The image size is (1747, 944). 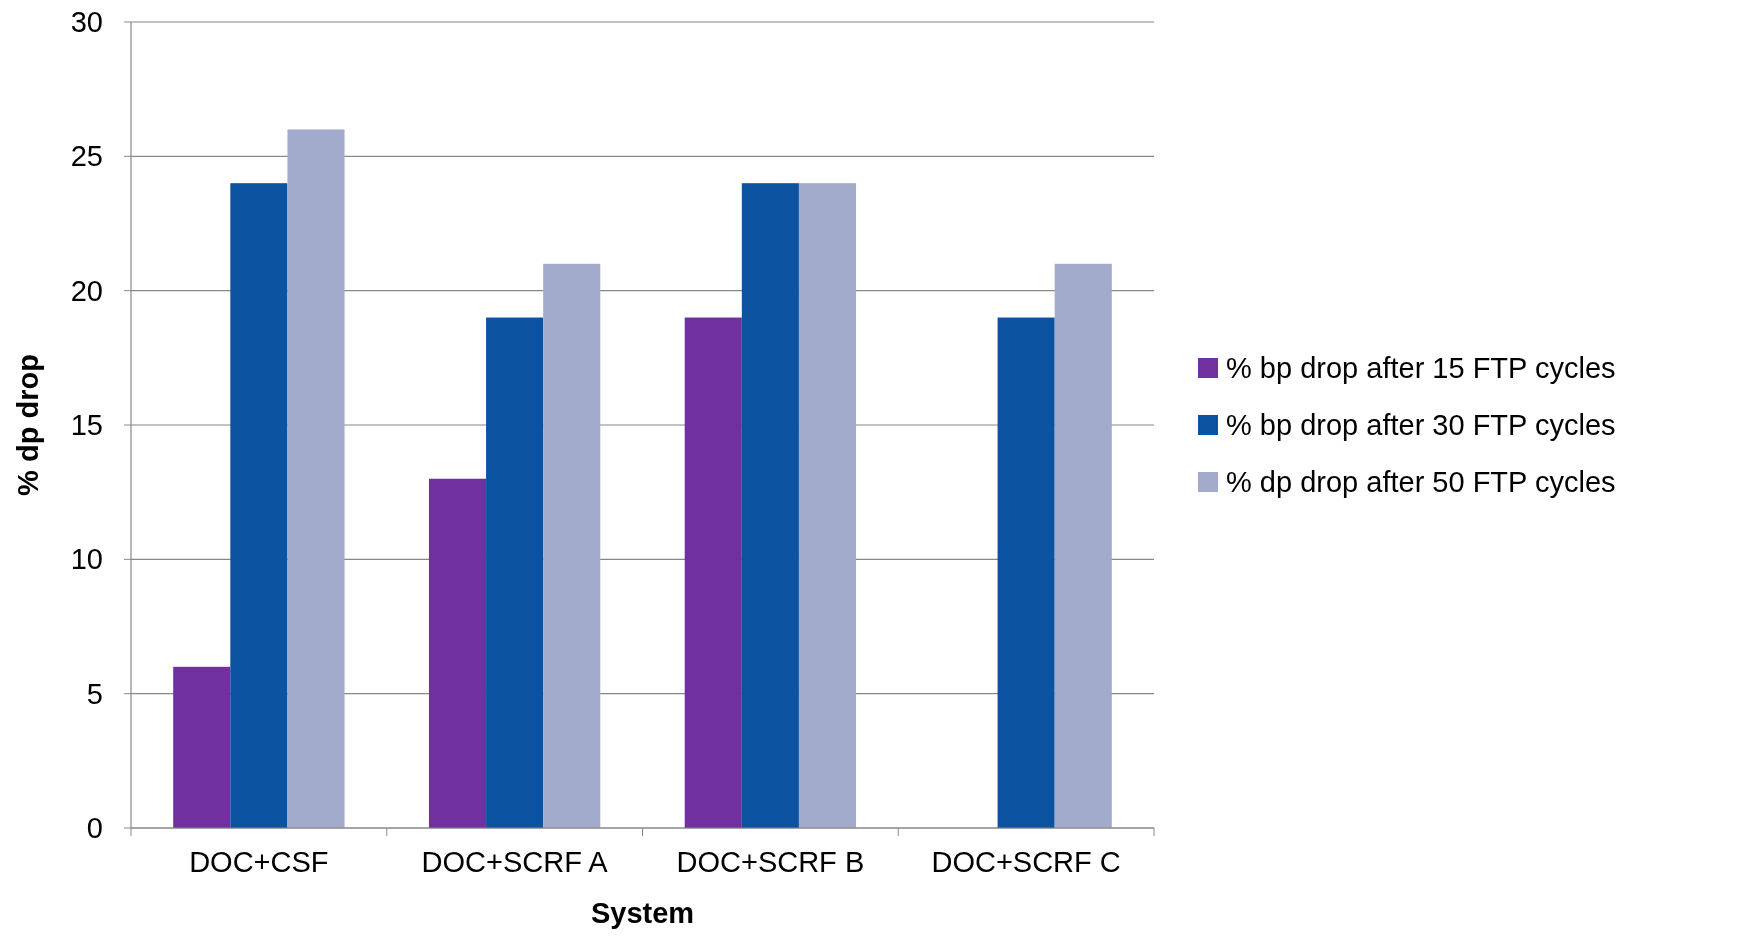 What do you see at coordinates (1421, 368) in the screenshot?
I see `legend-label: % bp drop after 15 FTP cycles` at bounding box center [1421, 368].